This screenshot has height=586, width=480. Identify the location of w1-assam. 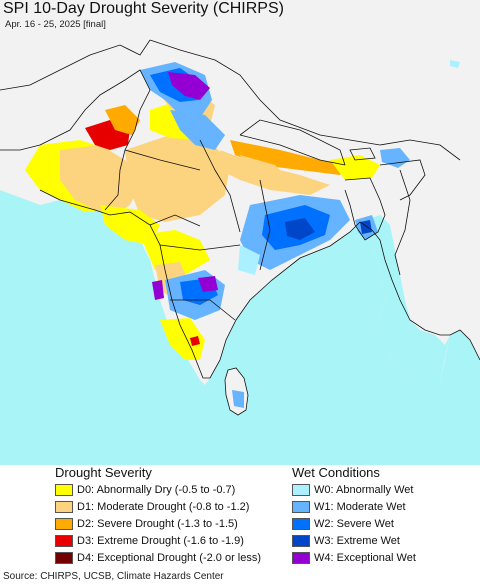
(395, 158).